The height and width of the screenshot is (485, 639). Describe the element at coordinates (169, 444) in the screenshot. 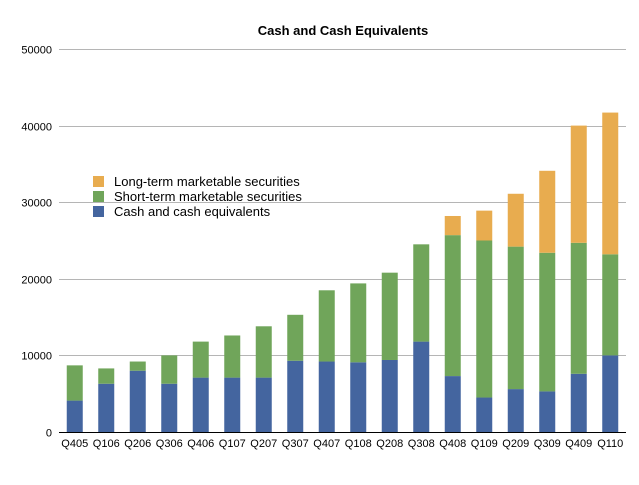

I see `x-tick-label: Q306` at that location.